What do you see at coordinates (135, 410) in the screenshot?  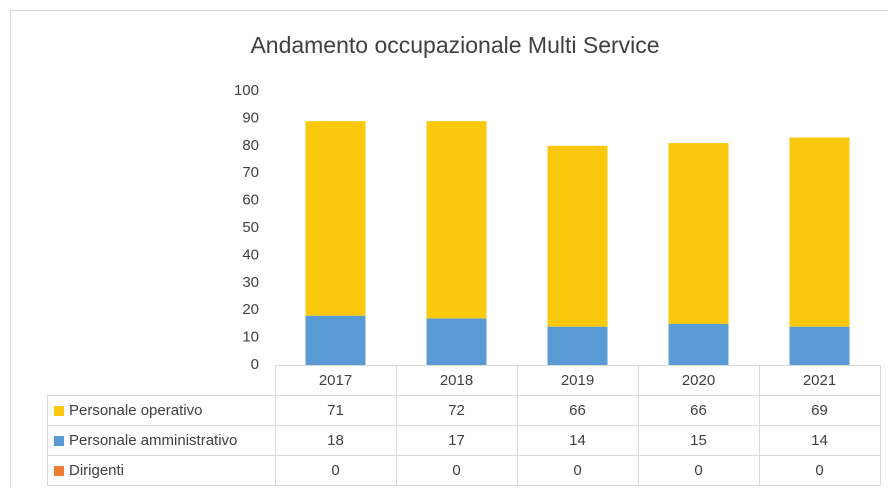 I see `legend-label: Personale operativo` at bounding box center [135, 410].